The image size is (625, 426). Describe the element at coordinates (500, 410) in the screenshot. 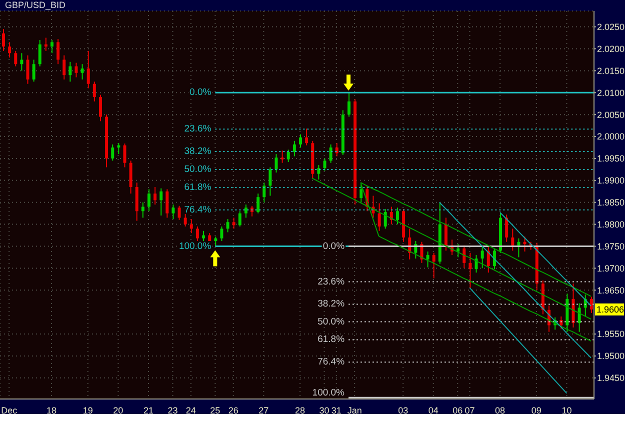

I see `x-tick-label: 08` at that location.